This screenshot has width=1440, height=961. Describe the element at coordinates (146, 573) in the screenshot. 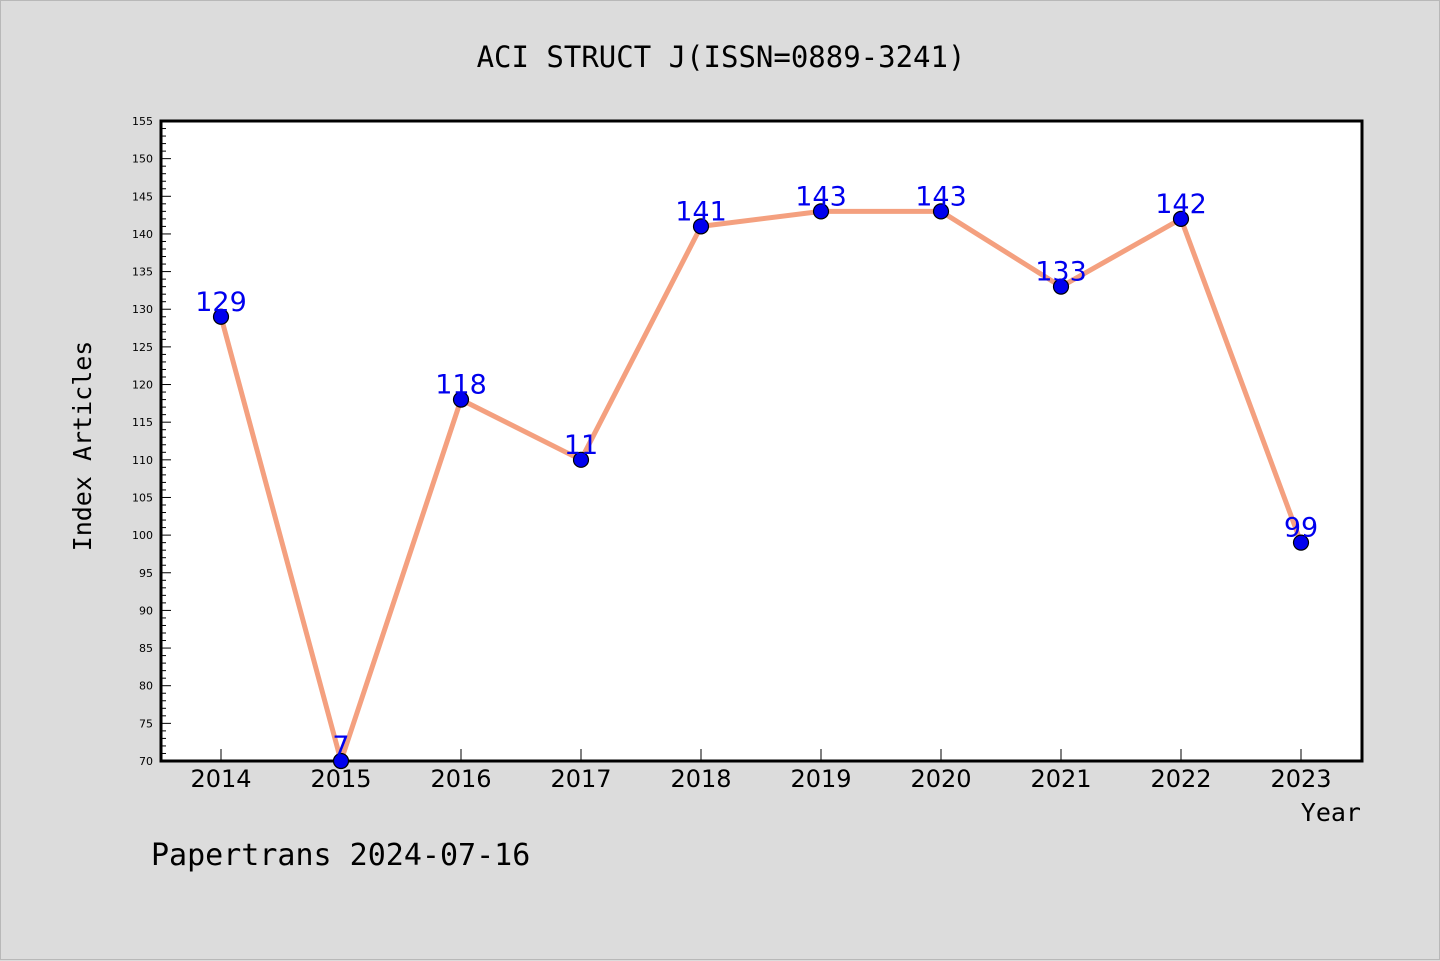

I see `y-tick-label: 95` at that location.